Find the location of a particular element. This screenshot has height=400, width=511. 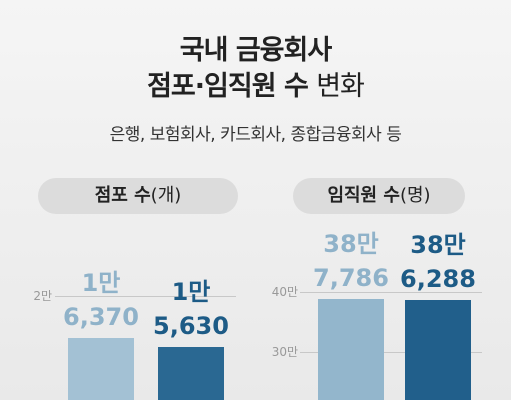

chart-title: 임직원 수(명) is located at coordinates (379, 196).